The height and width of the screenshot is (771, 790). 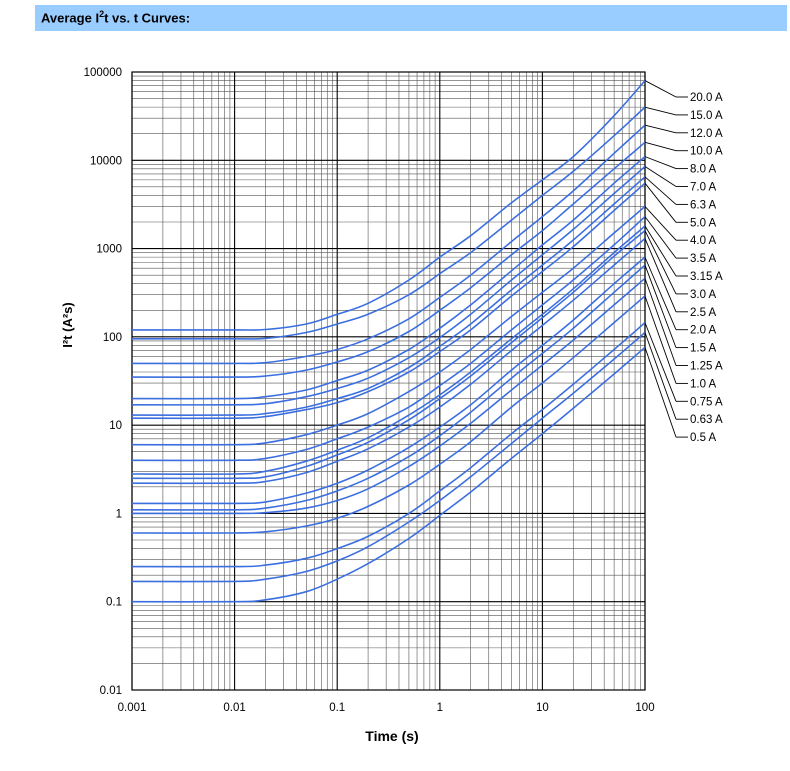 What do you see at coordinates (411, 18) in the screenshot?
I see `chart-title-bar: Average I2t vs. t Curves:` at bounding box center [411, 18].